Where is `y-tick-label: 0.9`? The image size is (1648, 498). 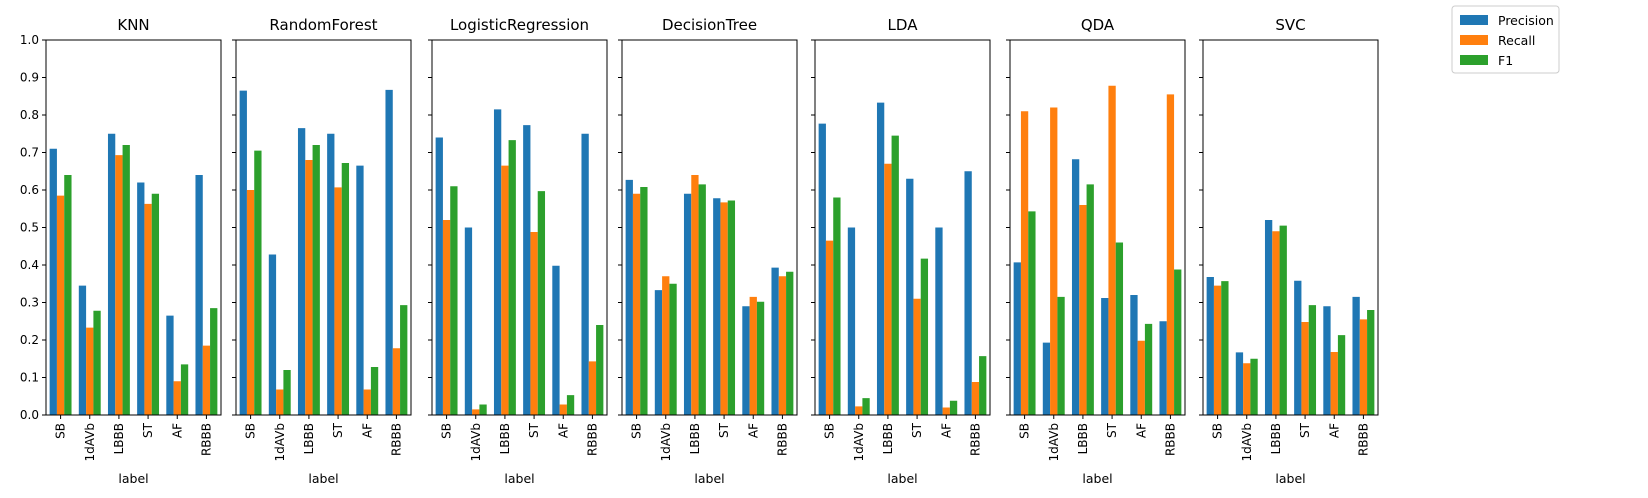 y-tick-label: 0.9 is located at coordinates (29, 78).